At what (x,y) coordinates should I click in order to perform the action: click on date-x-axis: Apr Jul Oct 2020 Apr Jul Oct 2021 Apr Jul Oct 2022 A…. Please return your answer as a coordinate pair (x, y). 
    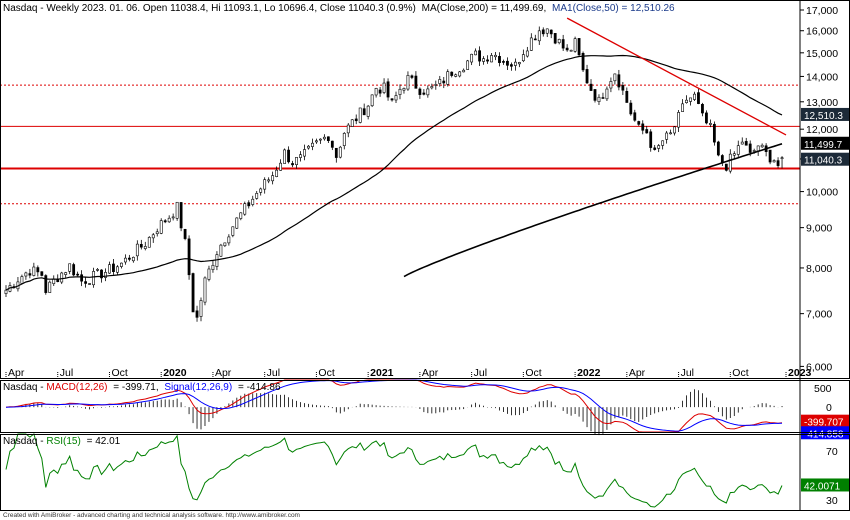
    Looking at the image, I should click on (408, 373).